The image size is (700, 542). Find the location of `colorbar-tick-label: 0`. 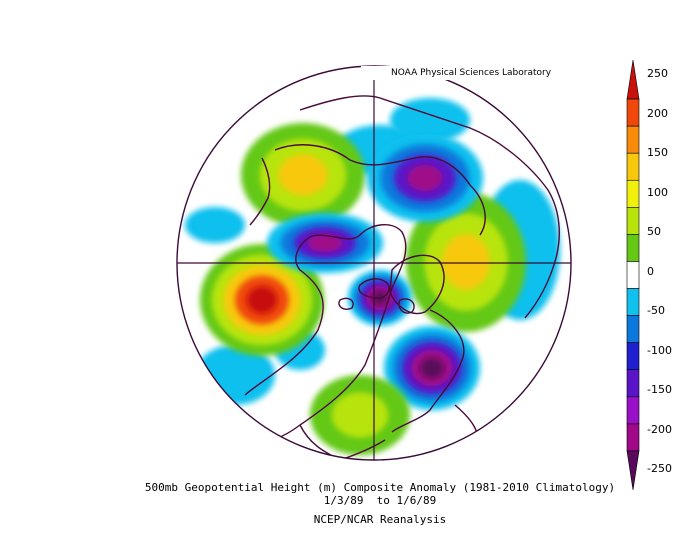

colorbar-tick-label: 0 is located at coordinates (650, 271).